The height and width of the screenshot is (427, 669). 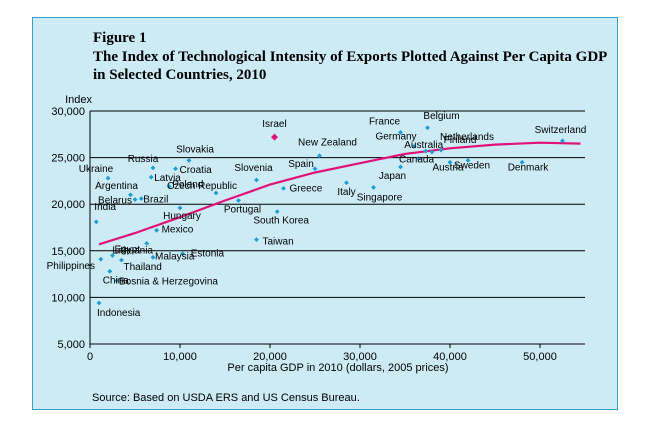 I want to click on point-label: Czech Republic, so click(x=202, y=186).